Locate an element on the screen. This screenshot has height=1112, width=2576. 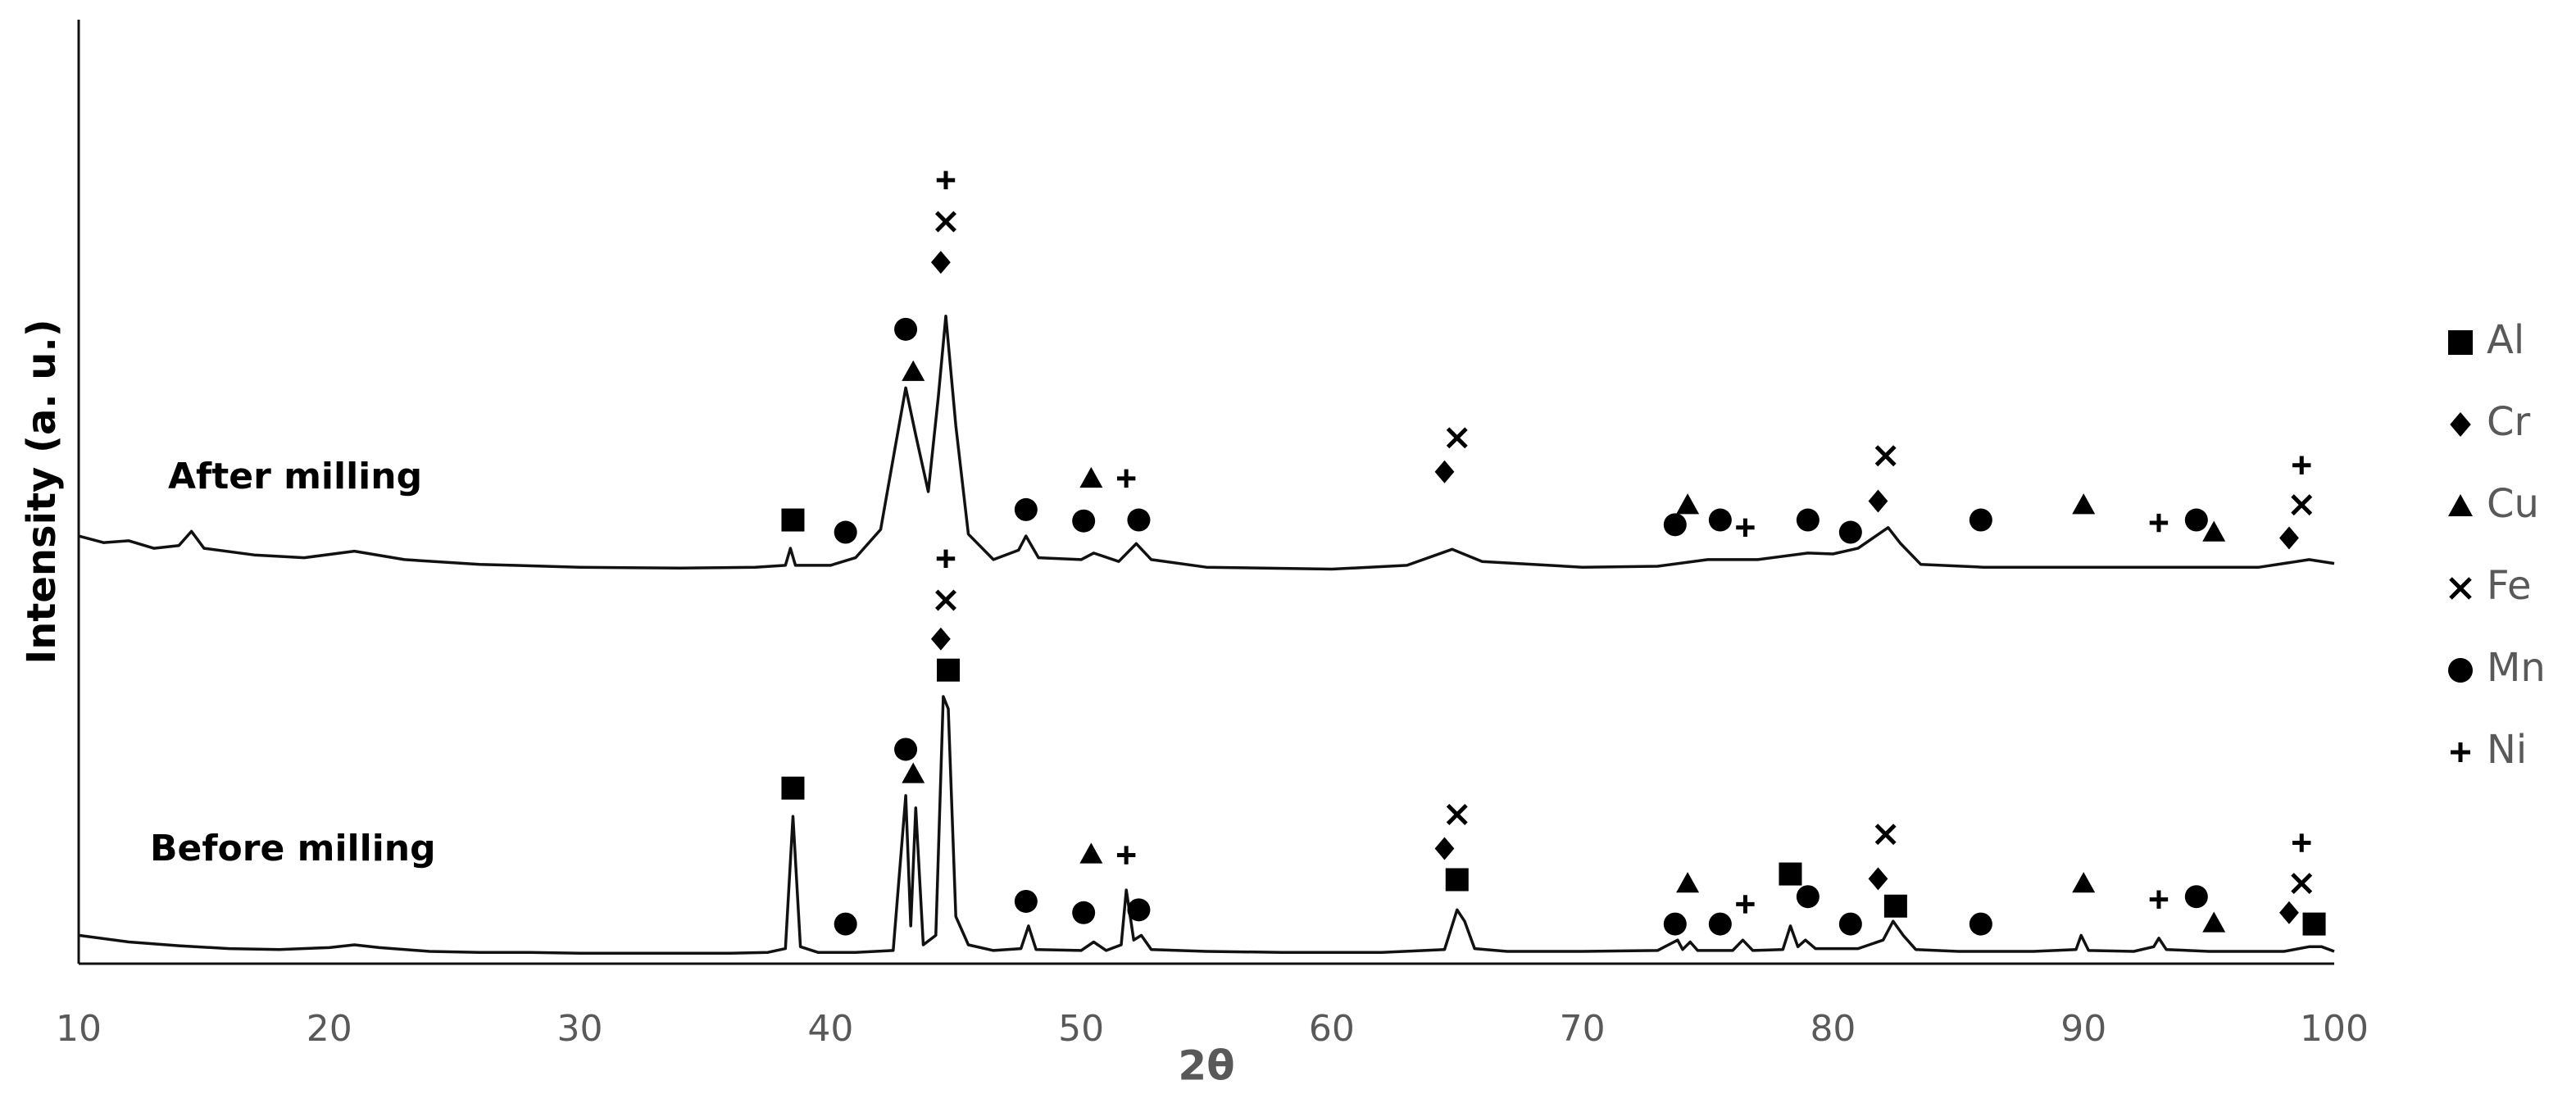
x-tick-label: 50 is located at coordinates (1081, 1029).